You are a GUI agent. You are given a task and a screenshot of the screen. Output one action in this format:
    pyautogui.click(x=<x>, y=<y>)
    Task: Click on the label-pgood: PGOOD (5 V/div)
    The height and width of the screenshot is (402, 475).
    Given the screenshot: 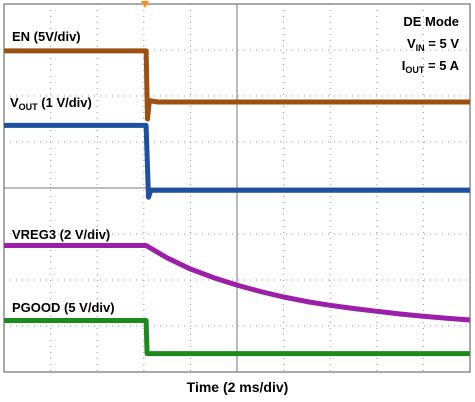 What is the action you would take?
    pyautogui.click(x=63, y=307)
    